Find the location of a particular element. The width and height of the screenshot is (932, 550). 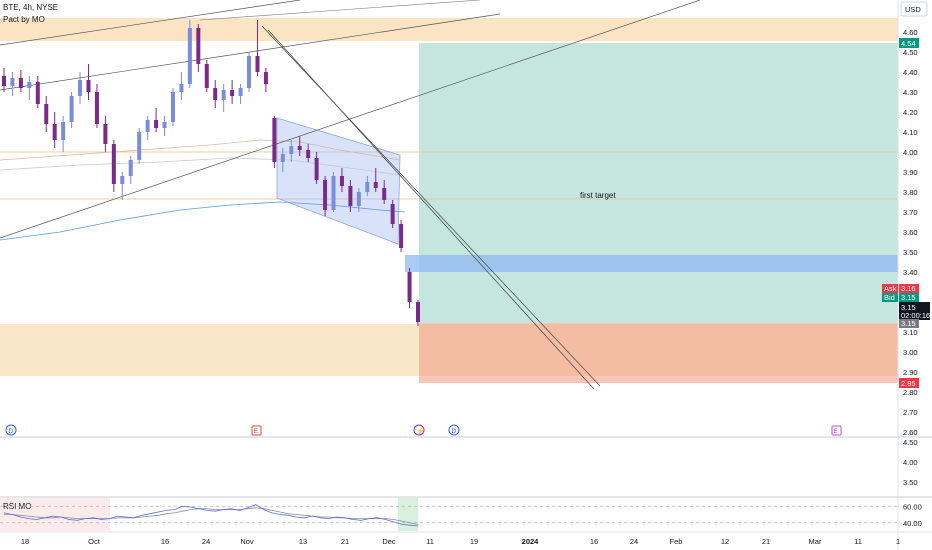

y-tick-label: 3.00 is located at coordinates (910, 352).